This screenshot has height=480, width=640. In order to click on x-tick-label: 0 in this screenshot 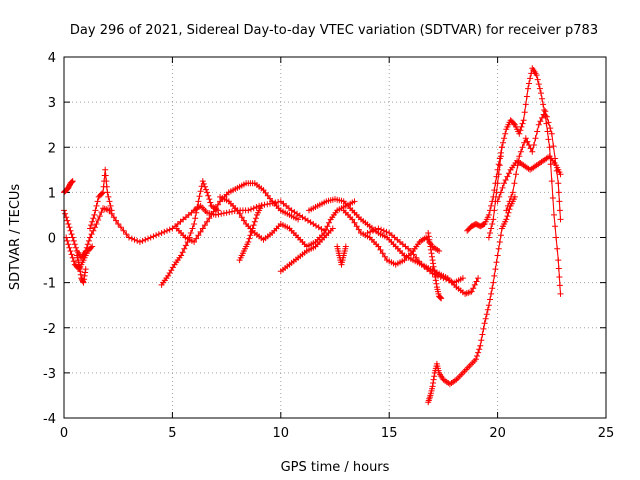, I will do `click(64, 433)`.